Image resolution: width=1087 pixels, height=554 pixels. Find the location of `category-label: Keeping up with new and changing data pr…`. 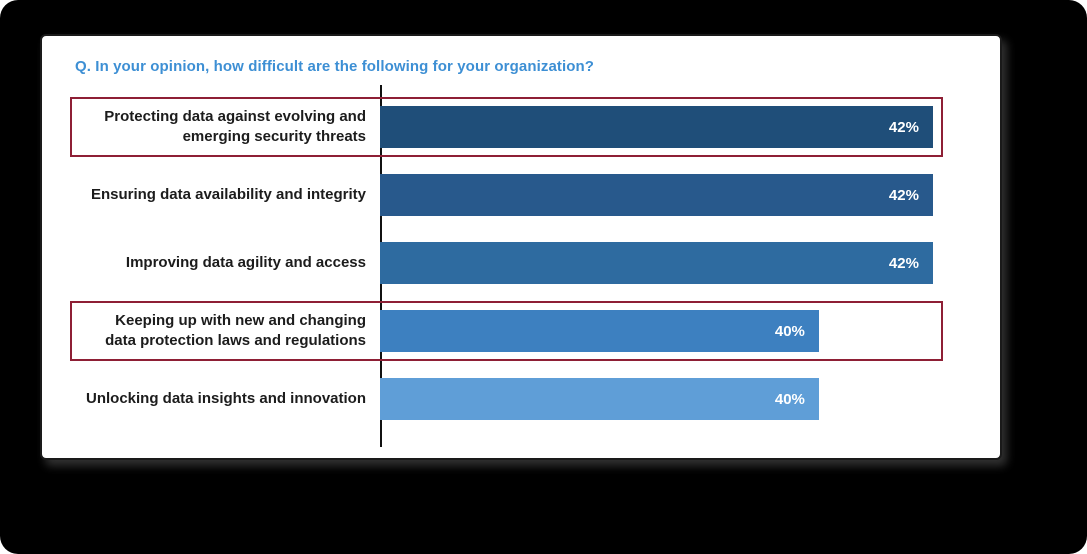

category-label: Keeping up with new and changing data pr… is located at coordinates (235, 330).